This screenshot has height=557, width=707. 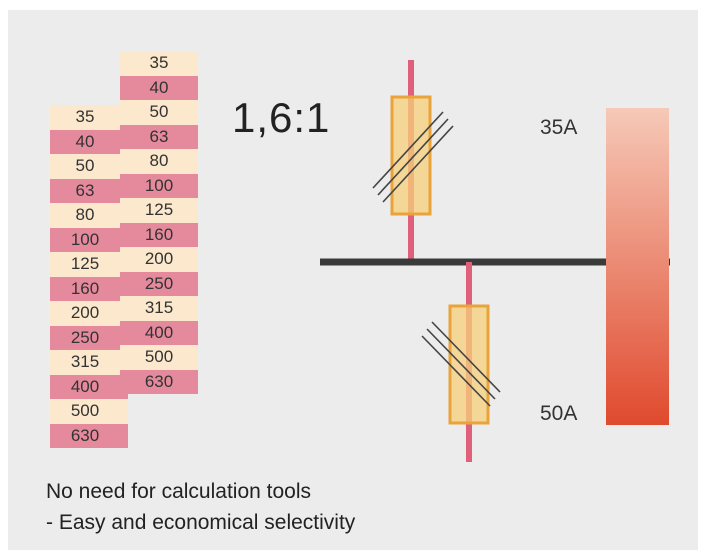 What do you see at coordinates (637, 266) in the screenshot?
I see `current-gradient-bar` at bounding box center [637, 266].